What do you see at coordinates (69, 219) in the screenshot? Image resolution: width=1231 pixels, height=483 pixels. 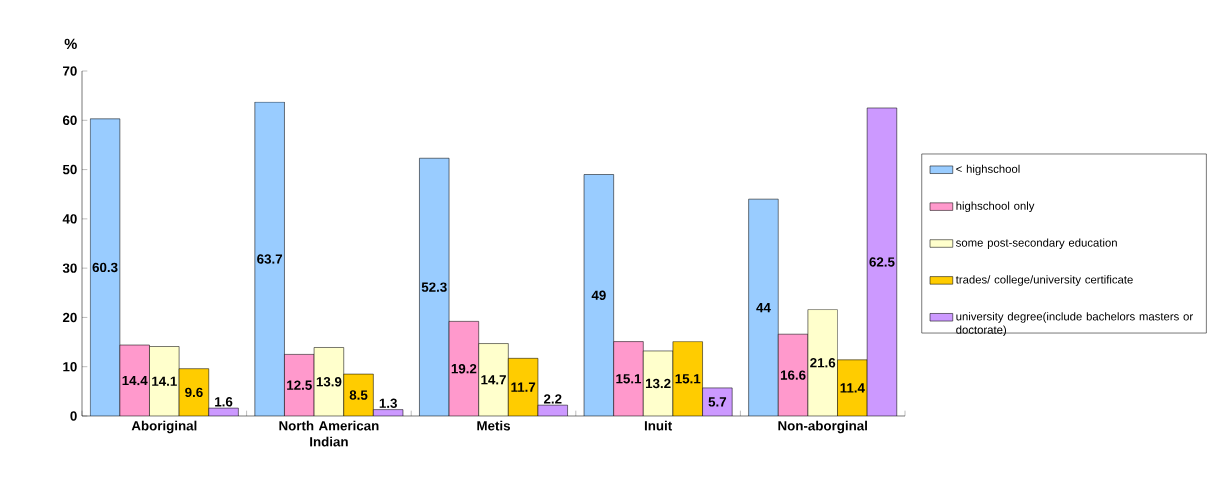 I see `y-tick-label: 40` at bounding box center [69, 219].